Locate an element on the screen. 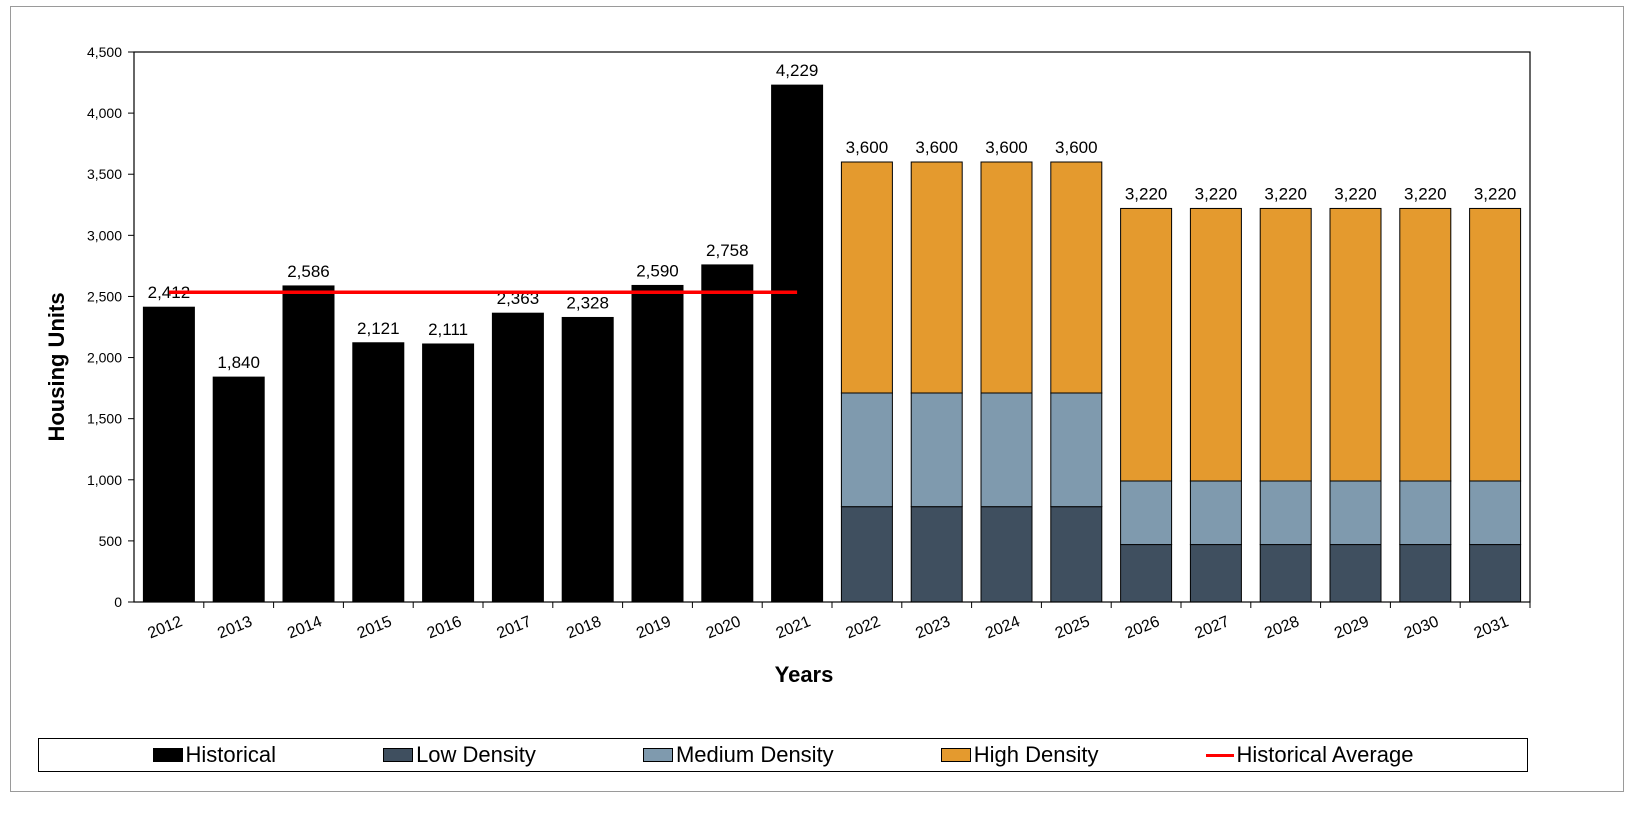 This screenshot has height=828, width=1636. legend-item-low-density: Low Density is located at coordinates (459, 755).